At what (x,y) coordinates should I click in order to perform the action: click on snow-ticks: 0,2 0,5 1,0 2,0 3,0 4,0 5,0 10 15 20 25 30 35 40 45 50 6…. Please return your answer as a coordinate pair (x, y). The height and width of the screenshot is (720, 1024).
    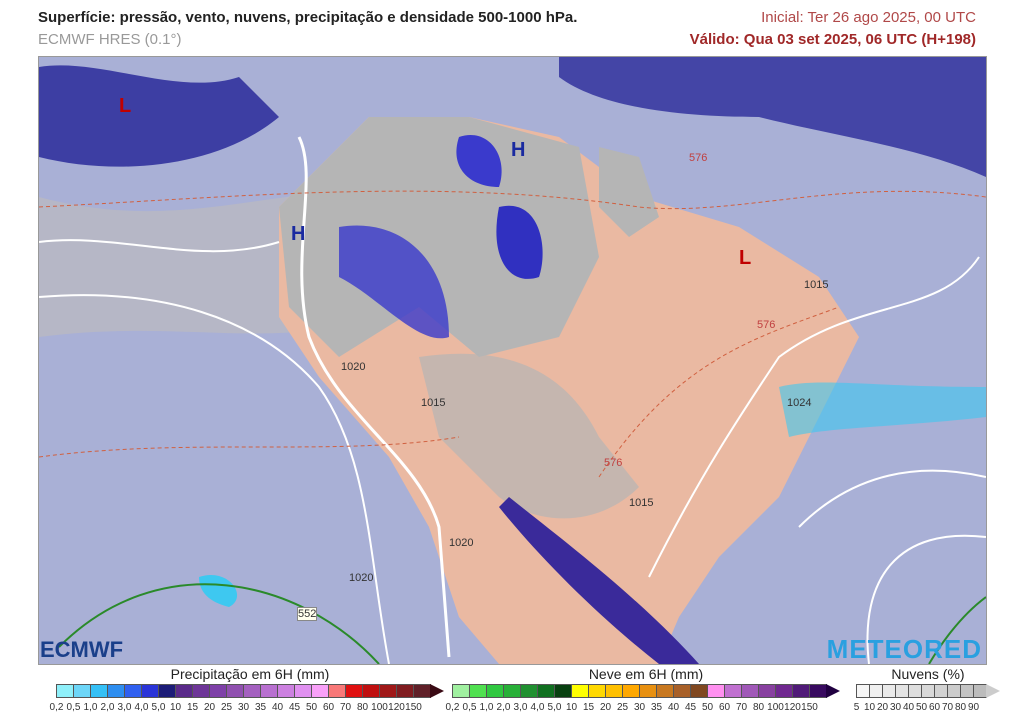
    Looking at the image, I should click on (642, 707).